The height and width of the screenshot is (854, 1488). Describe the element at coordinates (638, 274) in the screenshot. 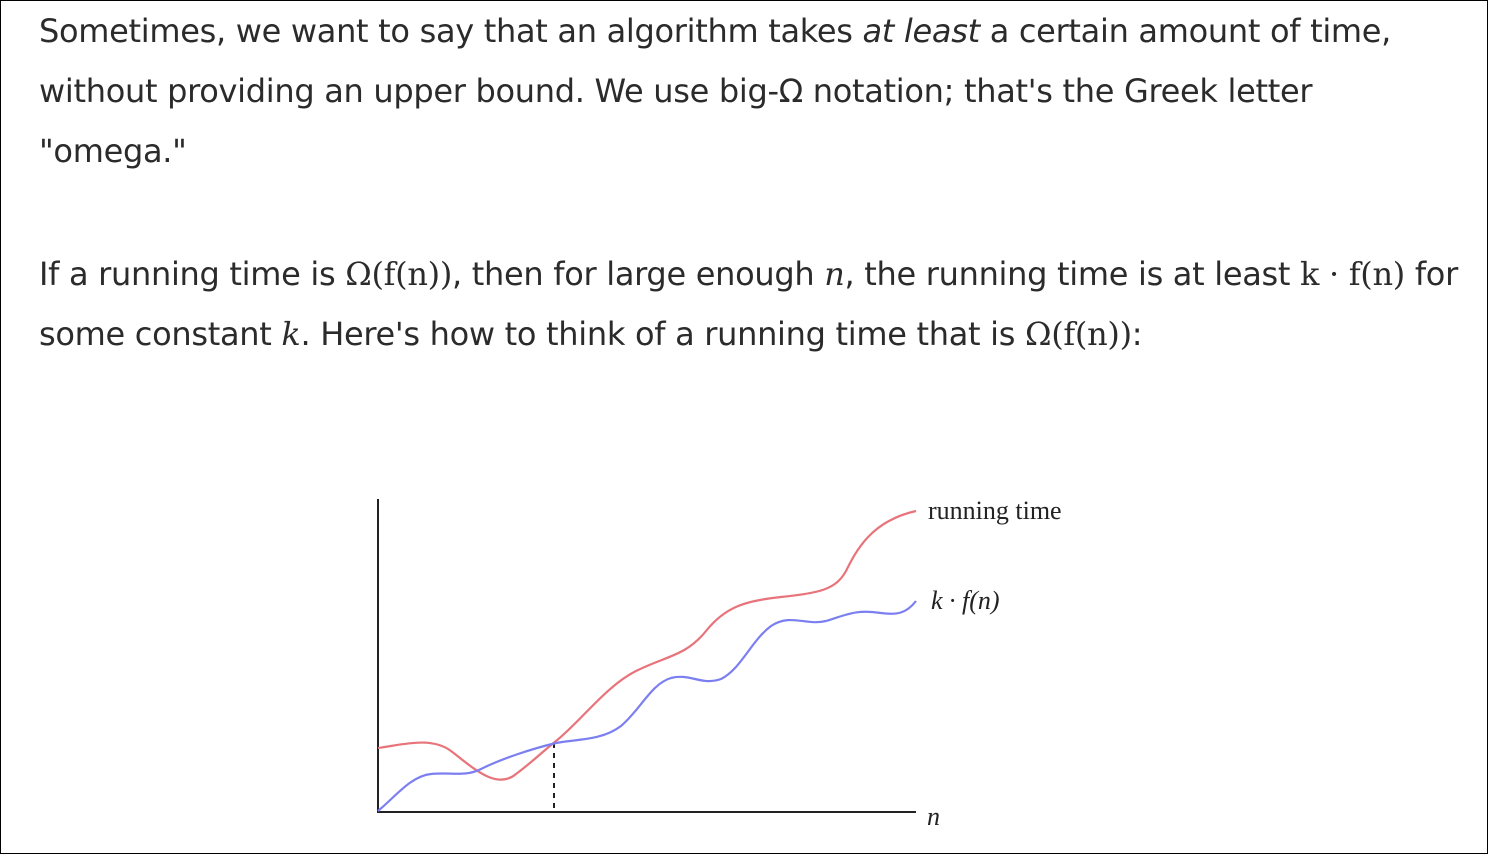

I see `def-text-2: , then for large enough` at that location.